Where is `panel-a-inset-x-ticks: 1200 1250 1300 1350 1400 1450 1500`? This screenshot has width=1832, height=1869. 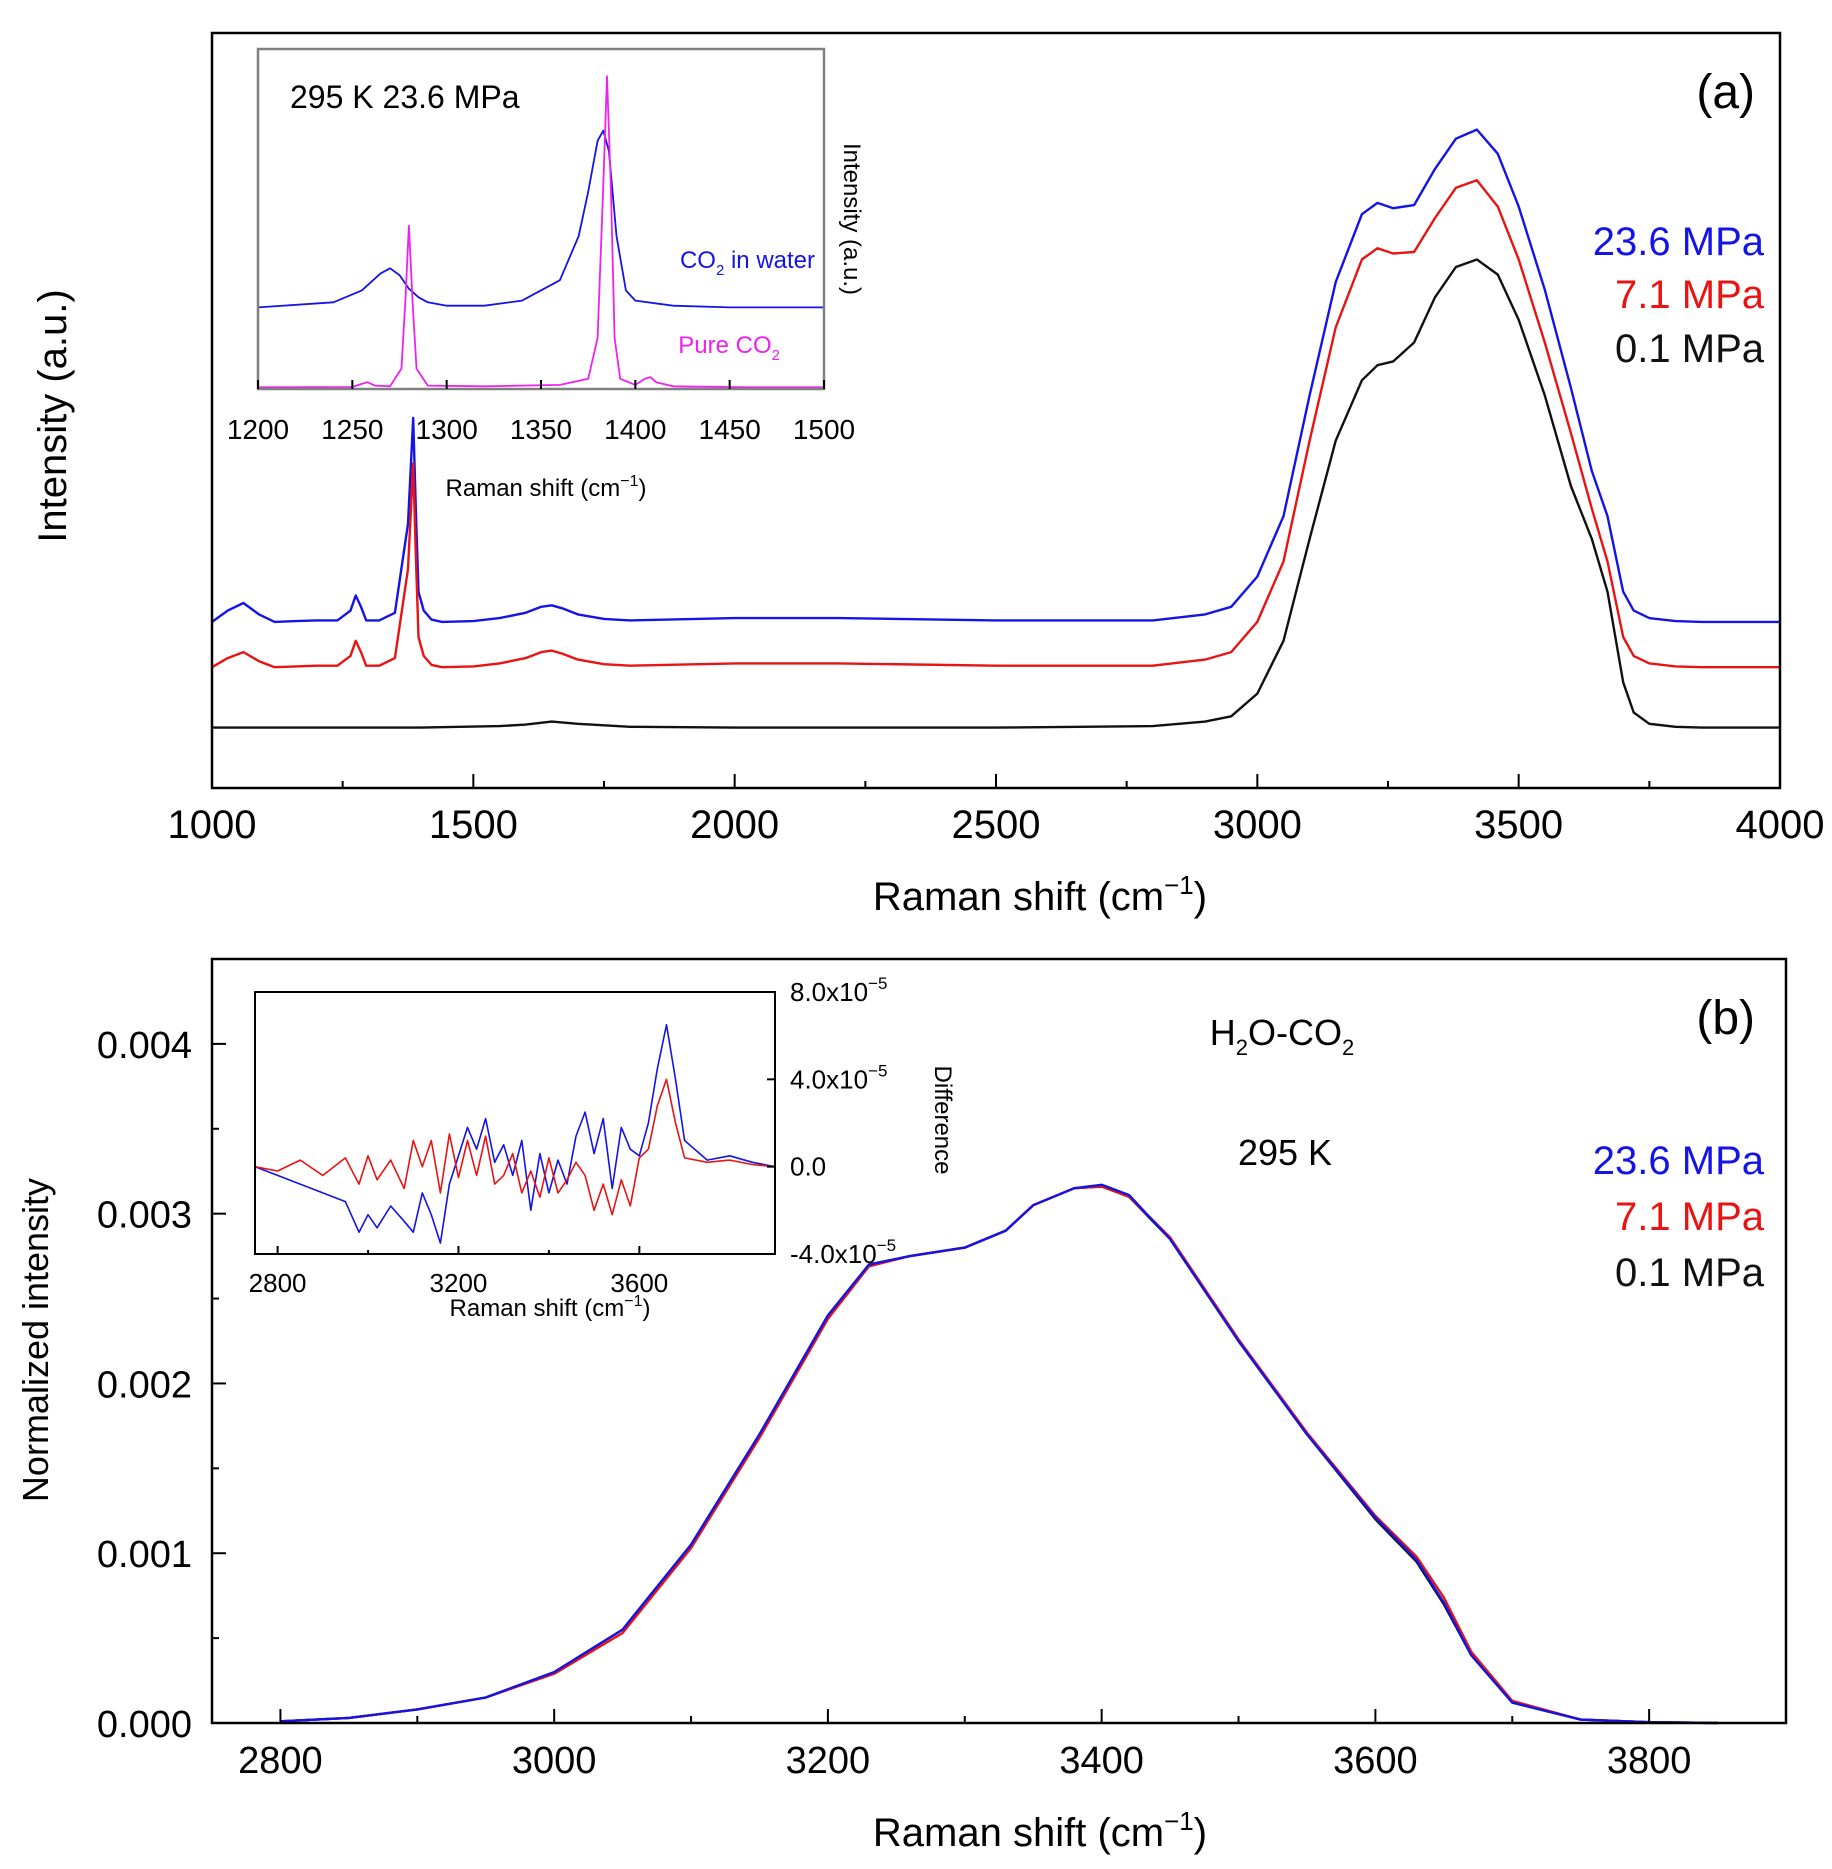
panel-a-inset-x-ticks: 1200 1250 1300 1350 1400 1450 1500 is located at coordinates (541, 412).